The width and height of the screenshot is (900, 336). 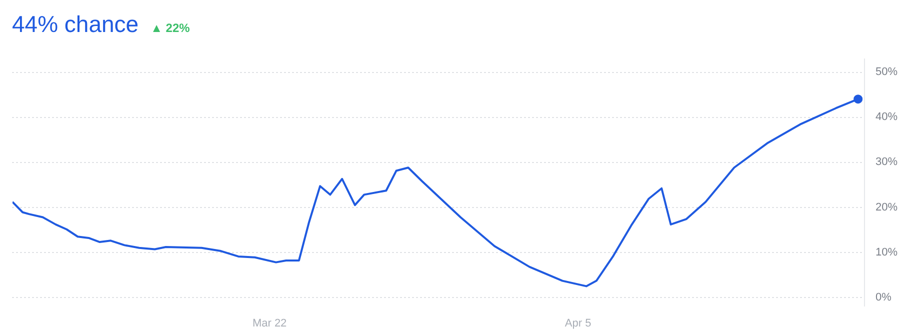 What do you see at coordinates (887, 252) in the screenshot?
I see `y-tick-label: 10%` at bounding box center [887, 252].